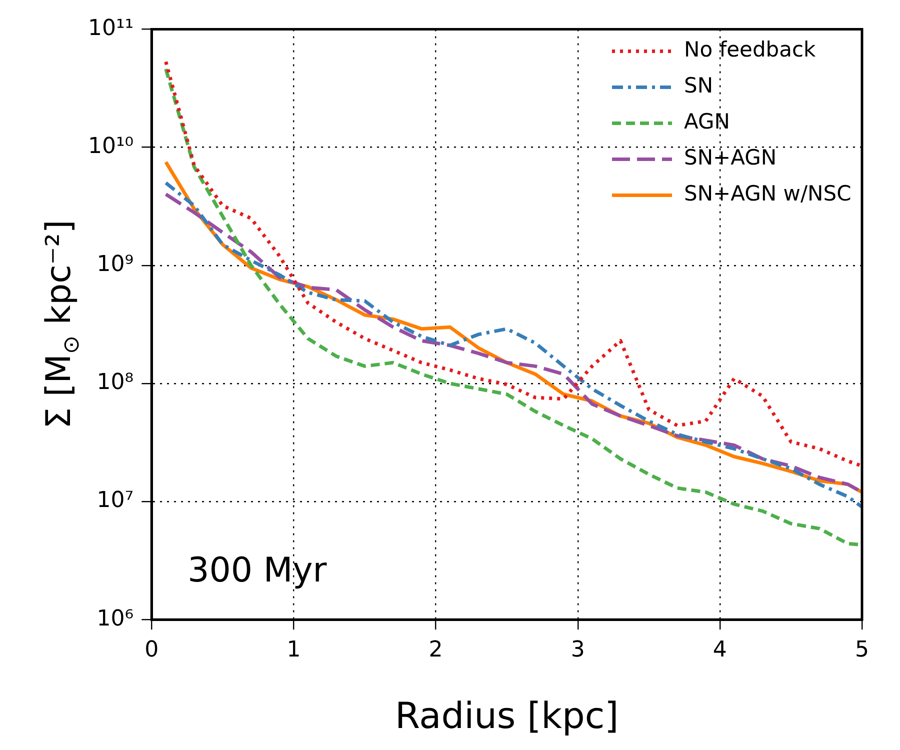  What do you see at coordinates (699, 86) in the screenshot?
I see `legend-label: SN` at bounding box center [699, 86].